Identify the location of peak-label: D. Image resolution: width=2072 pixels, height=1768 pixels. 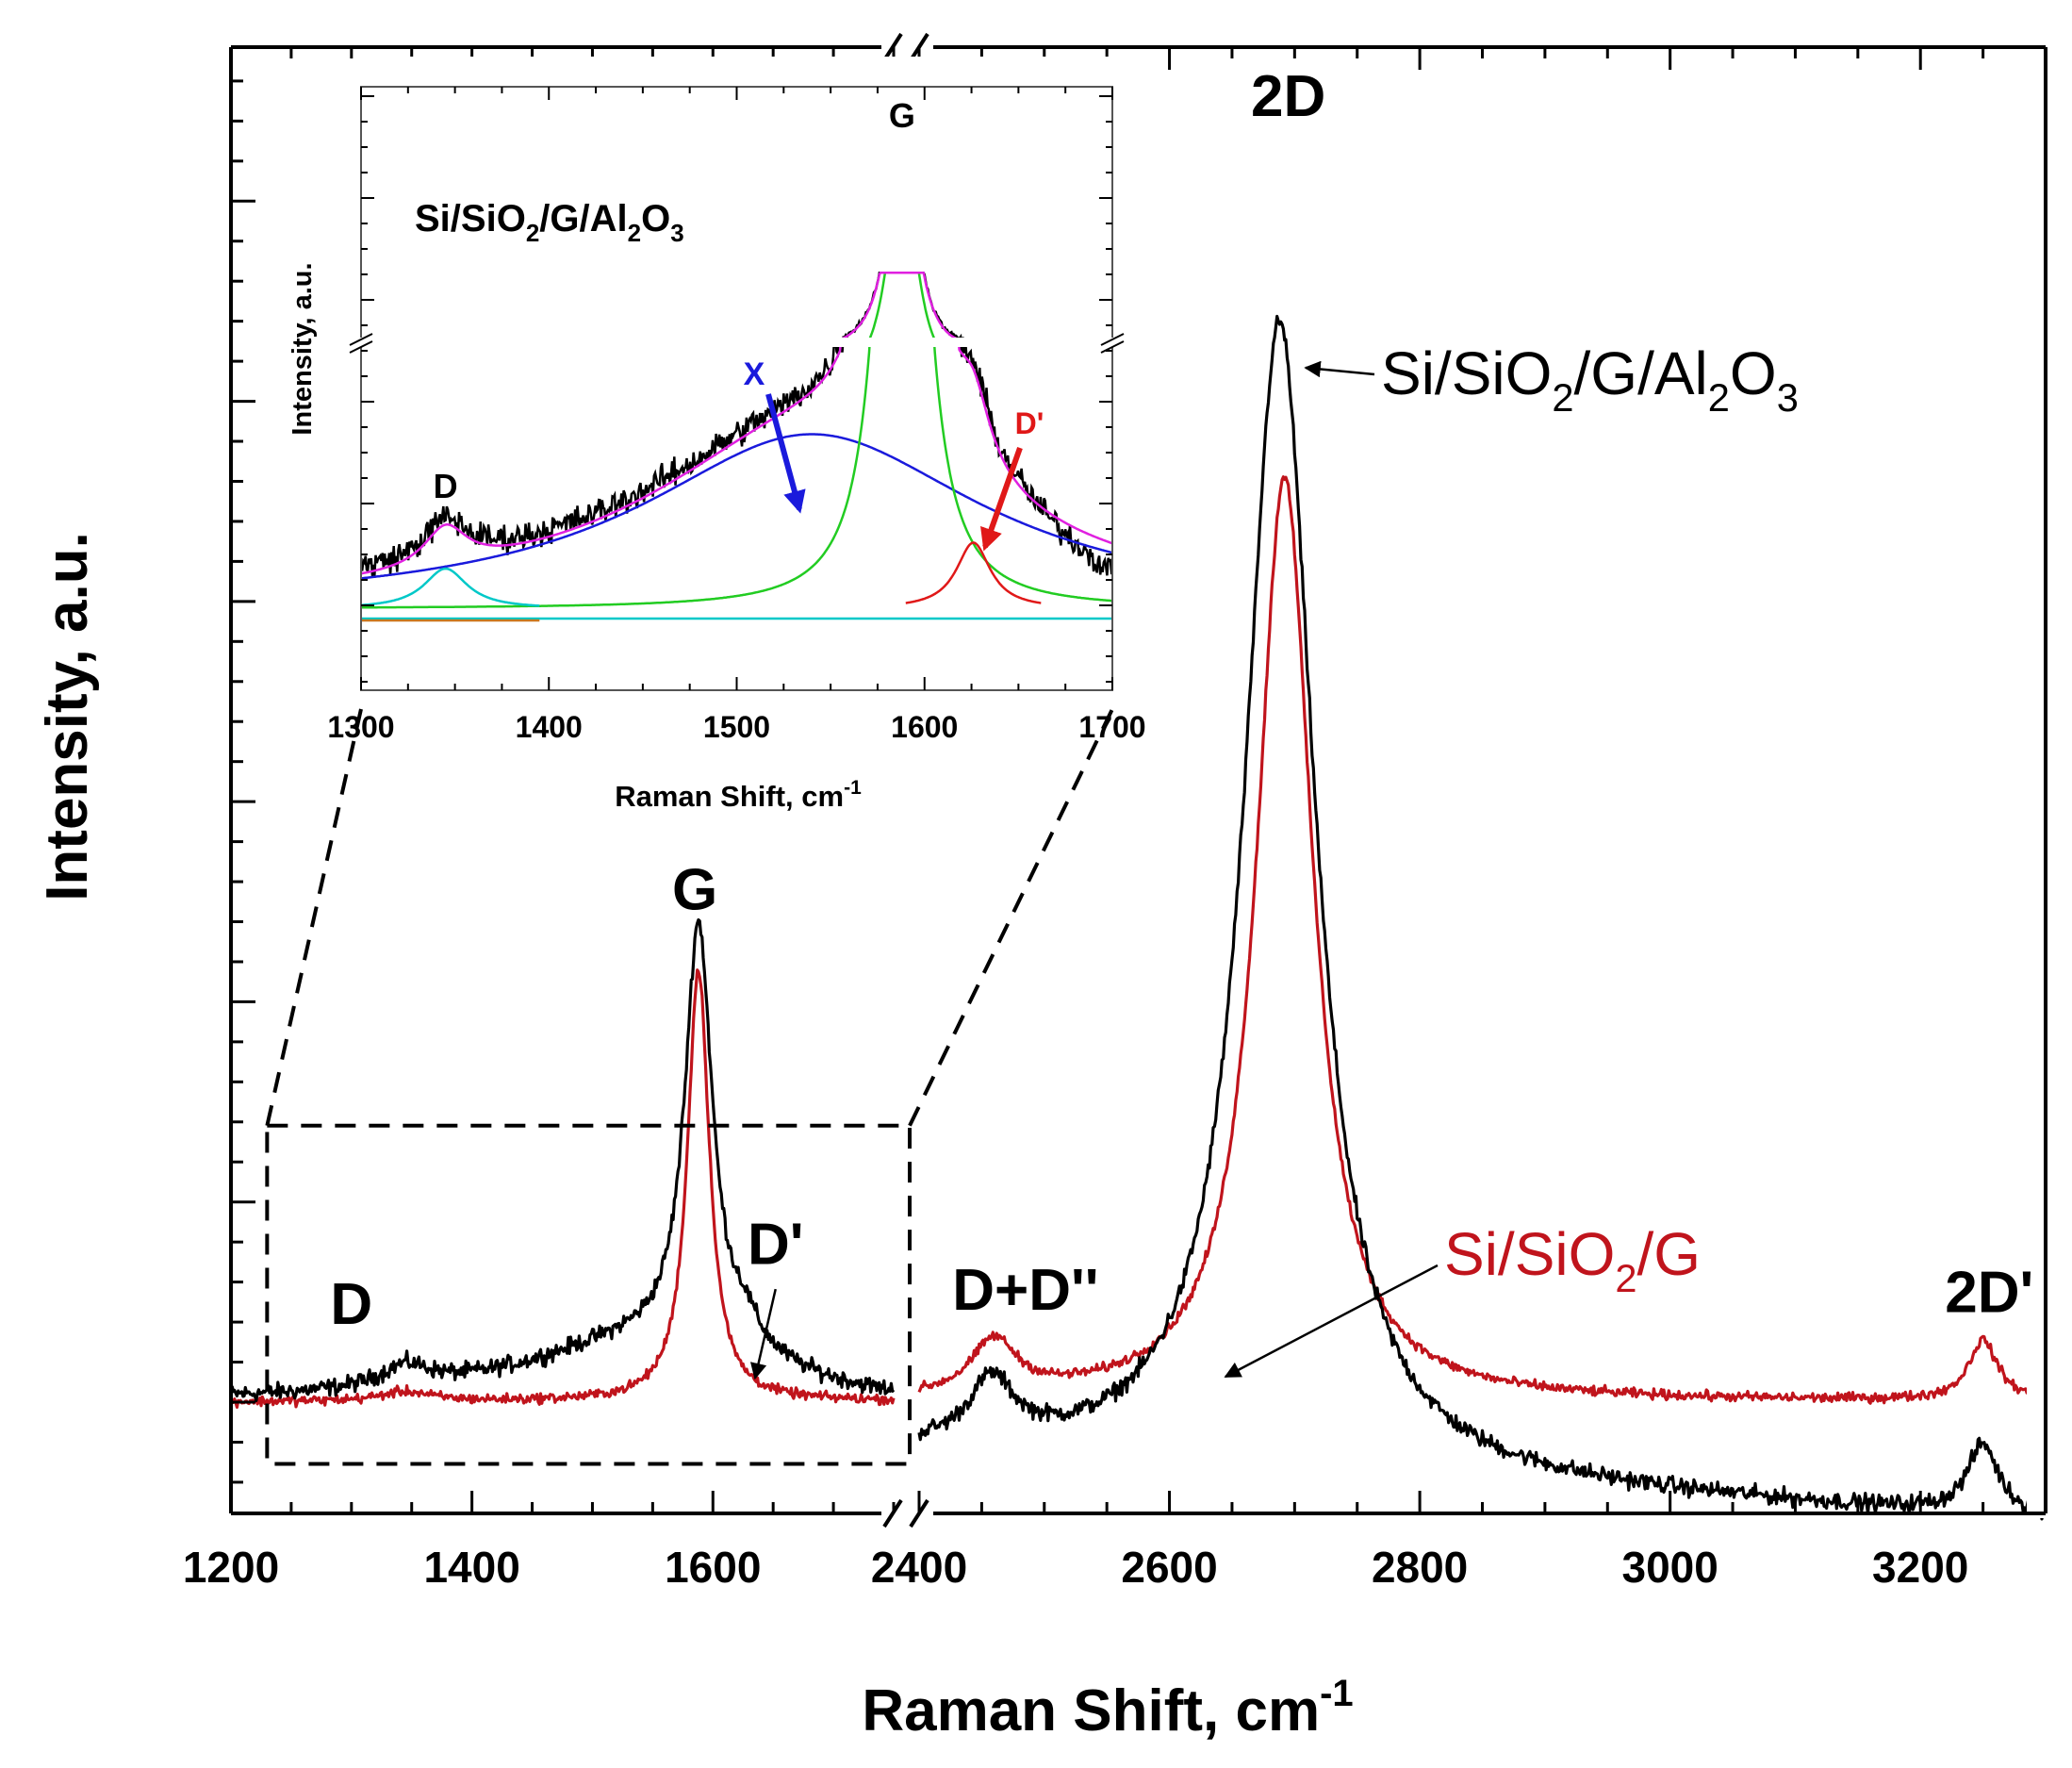
(351, 1304).